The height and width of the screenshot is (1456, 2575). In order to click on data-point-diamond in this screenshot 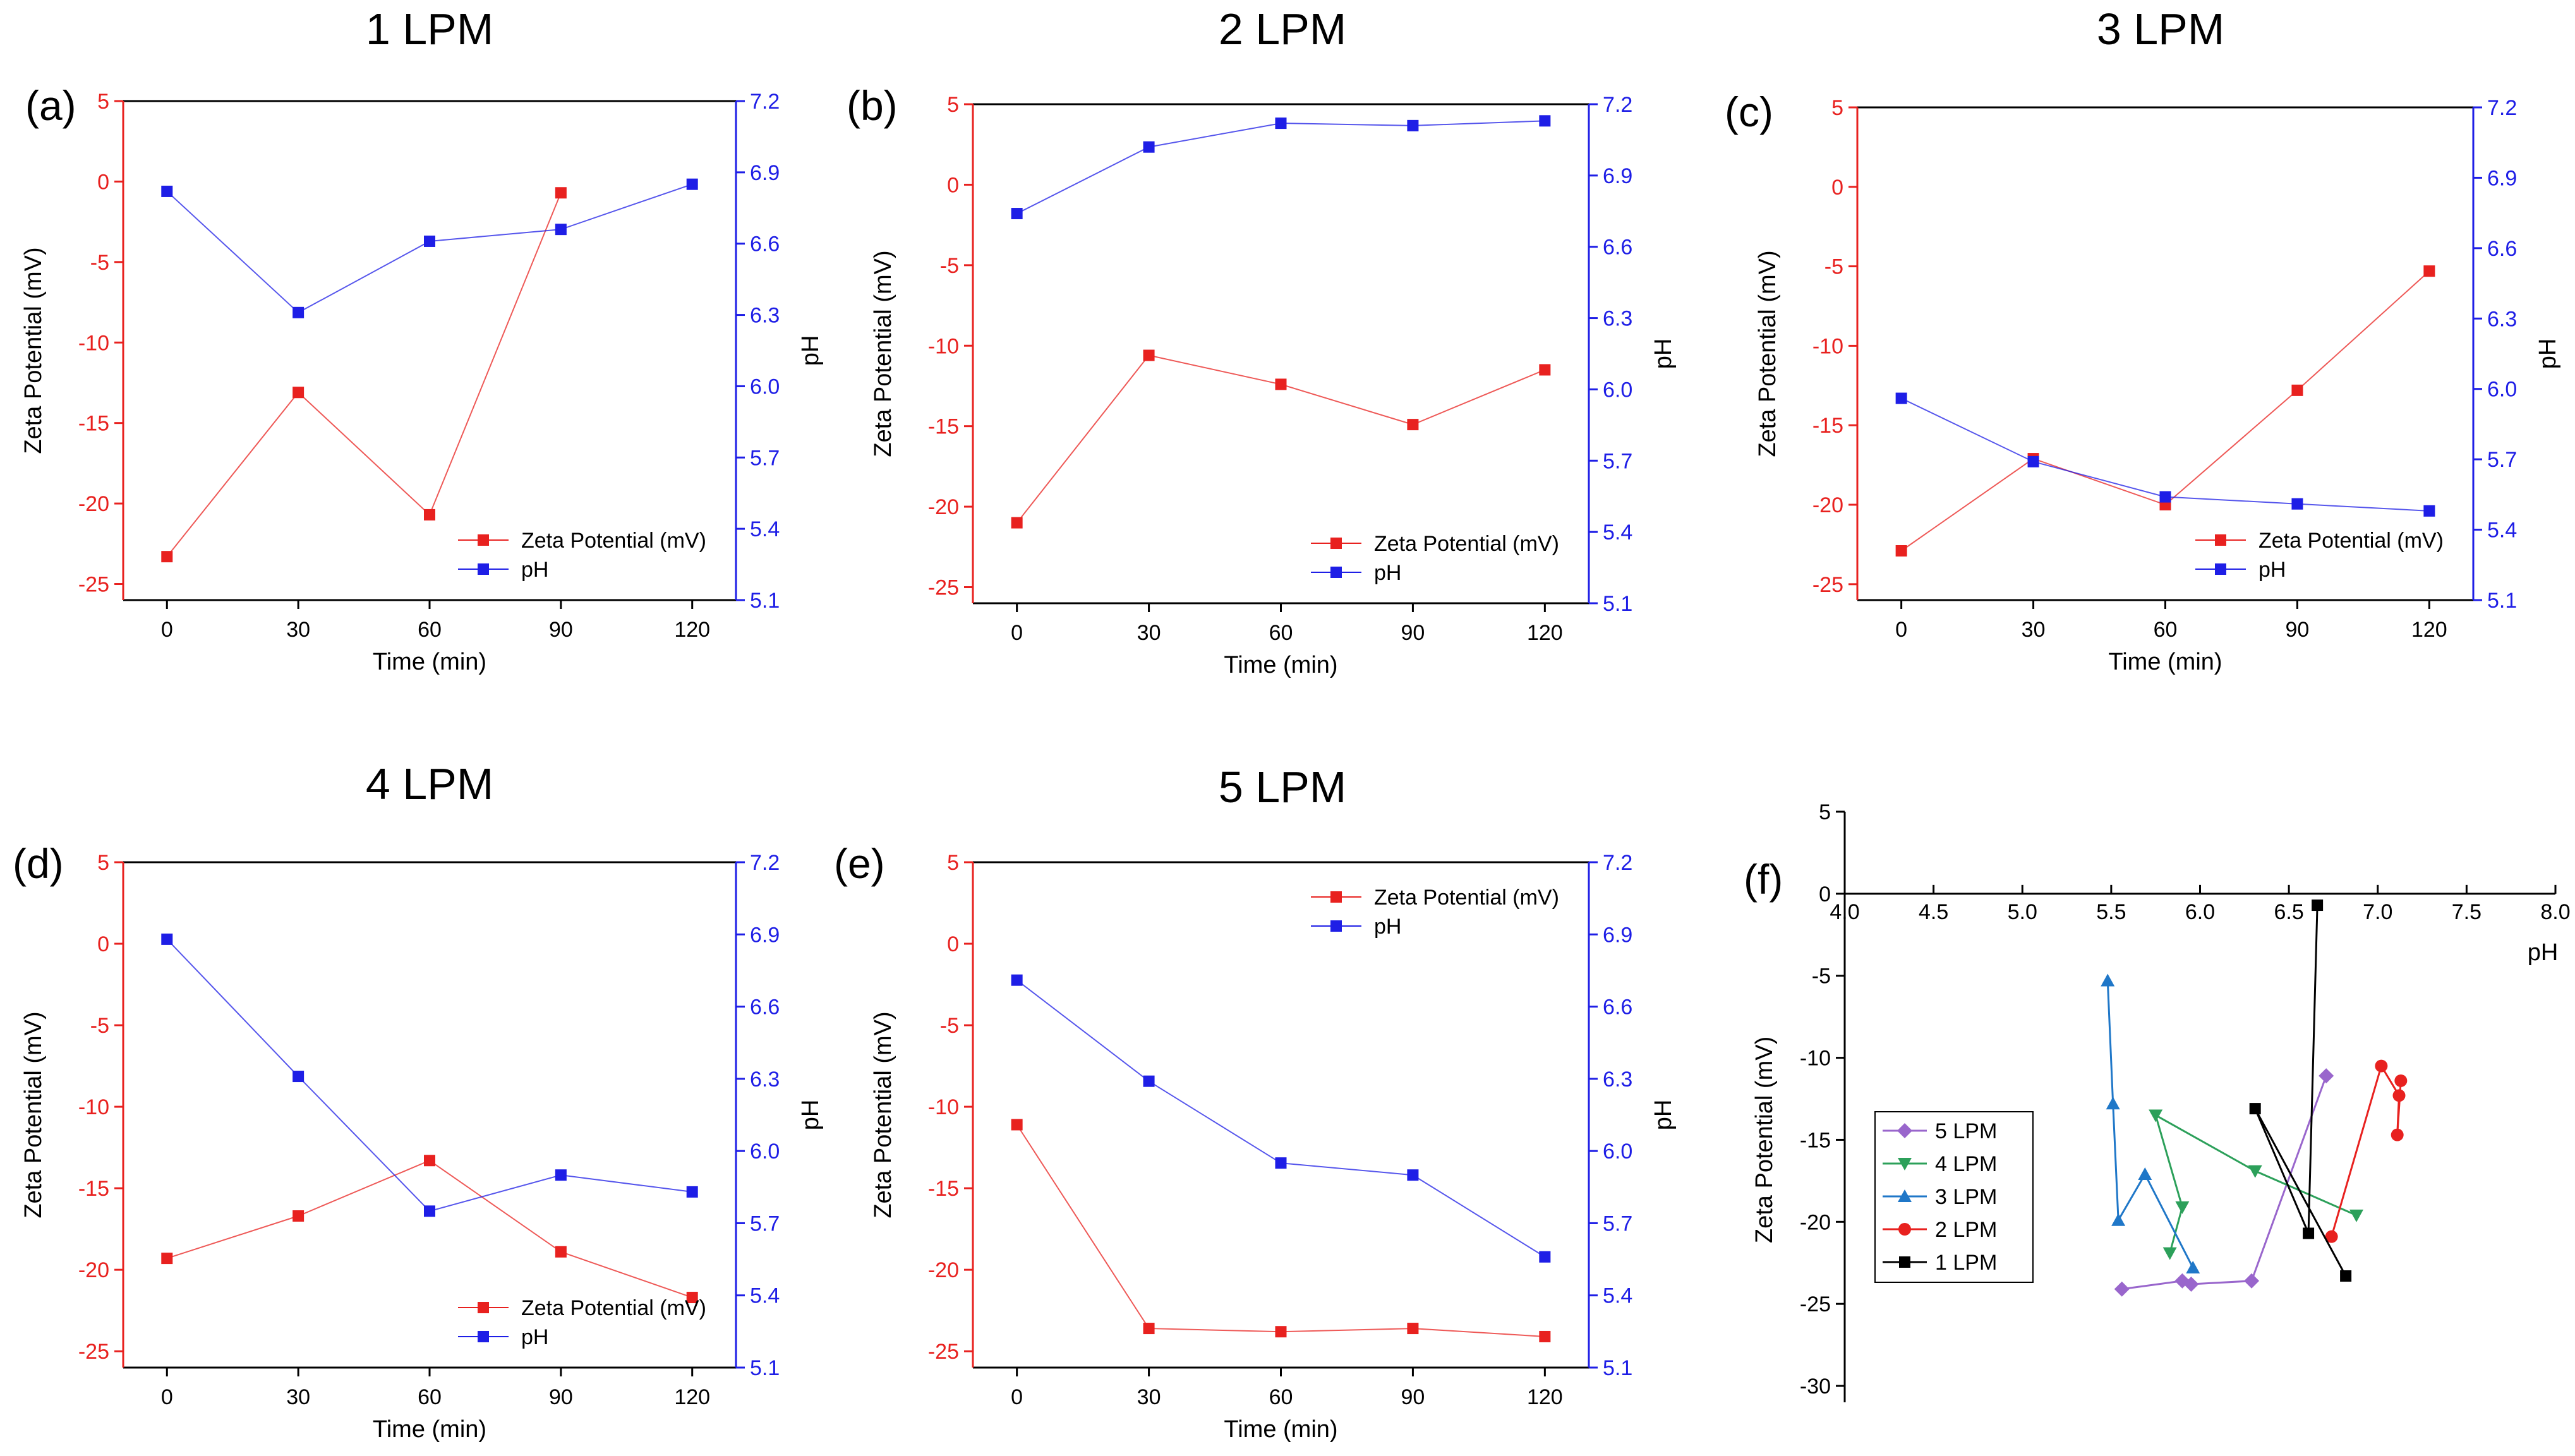, I will do `click(2122, 1289)`.